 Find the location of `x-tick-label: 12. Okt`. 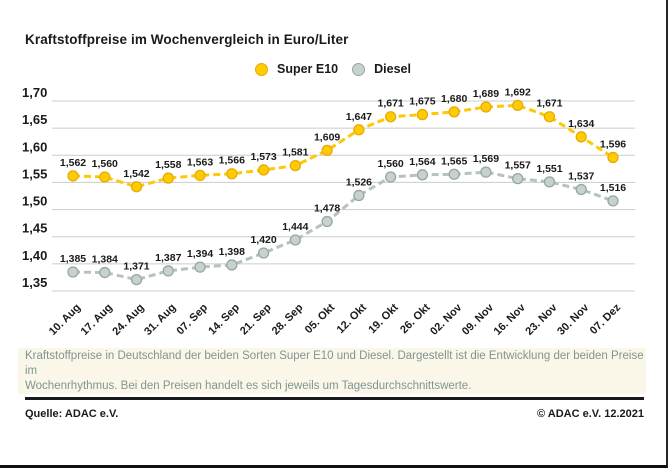

x-tick-label: 12. Okt is located at coordinates (352, 318).